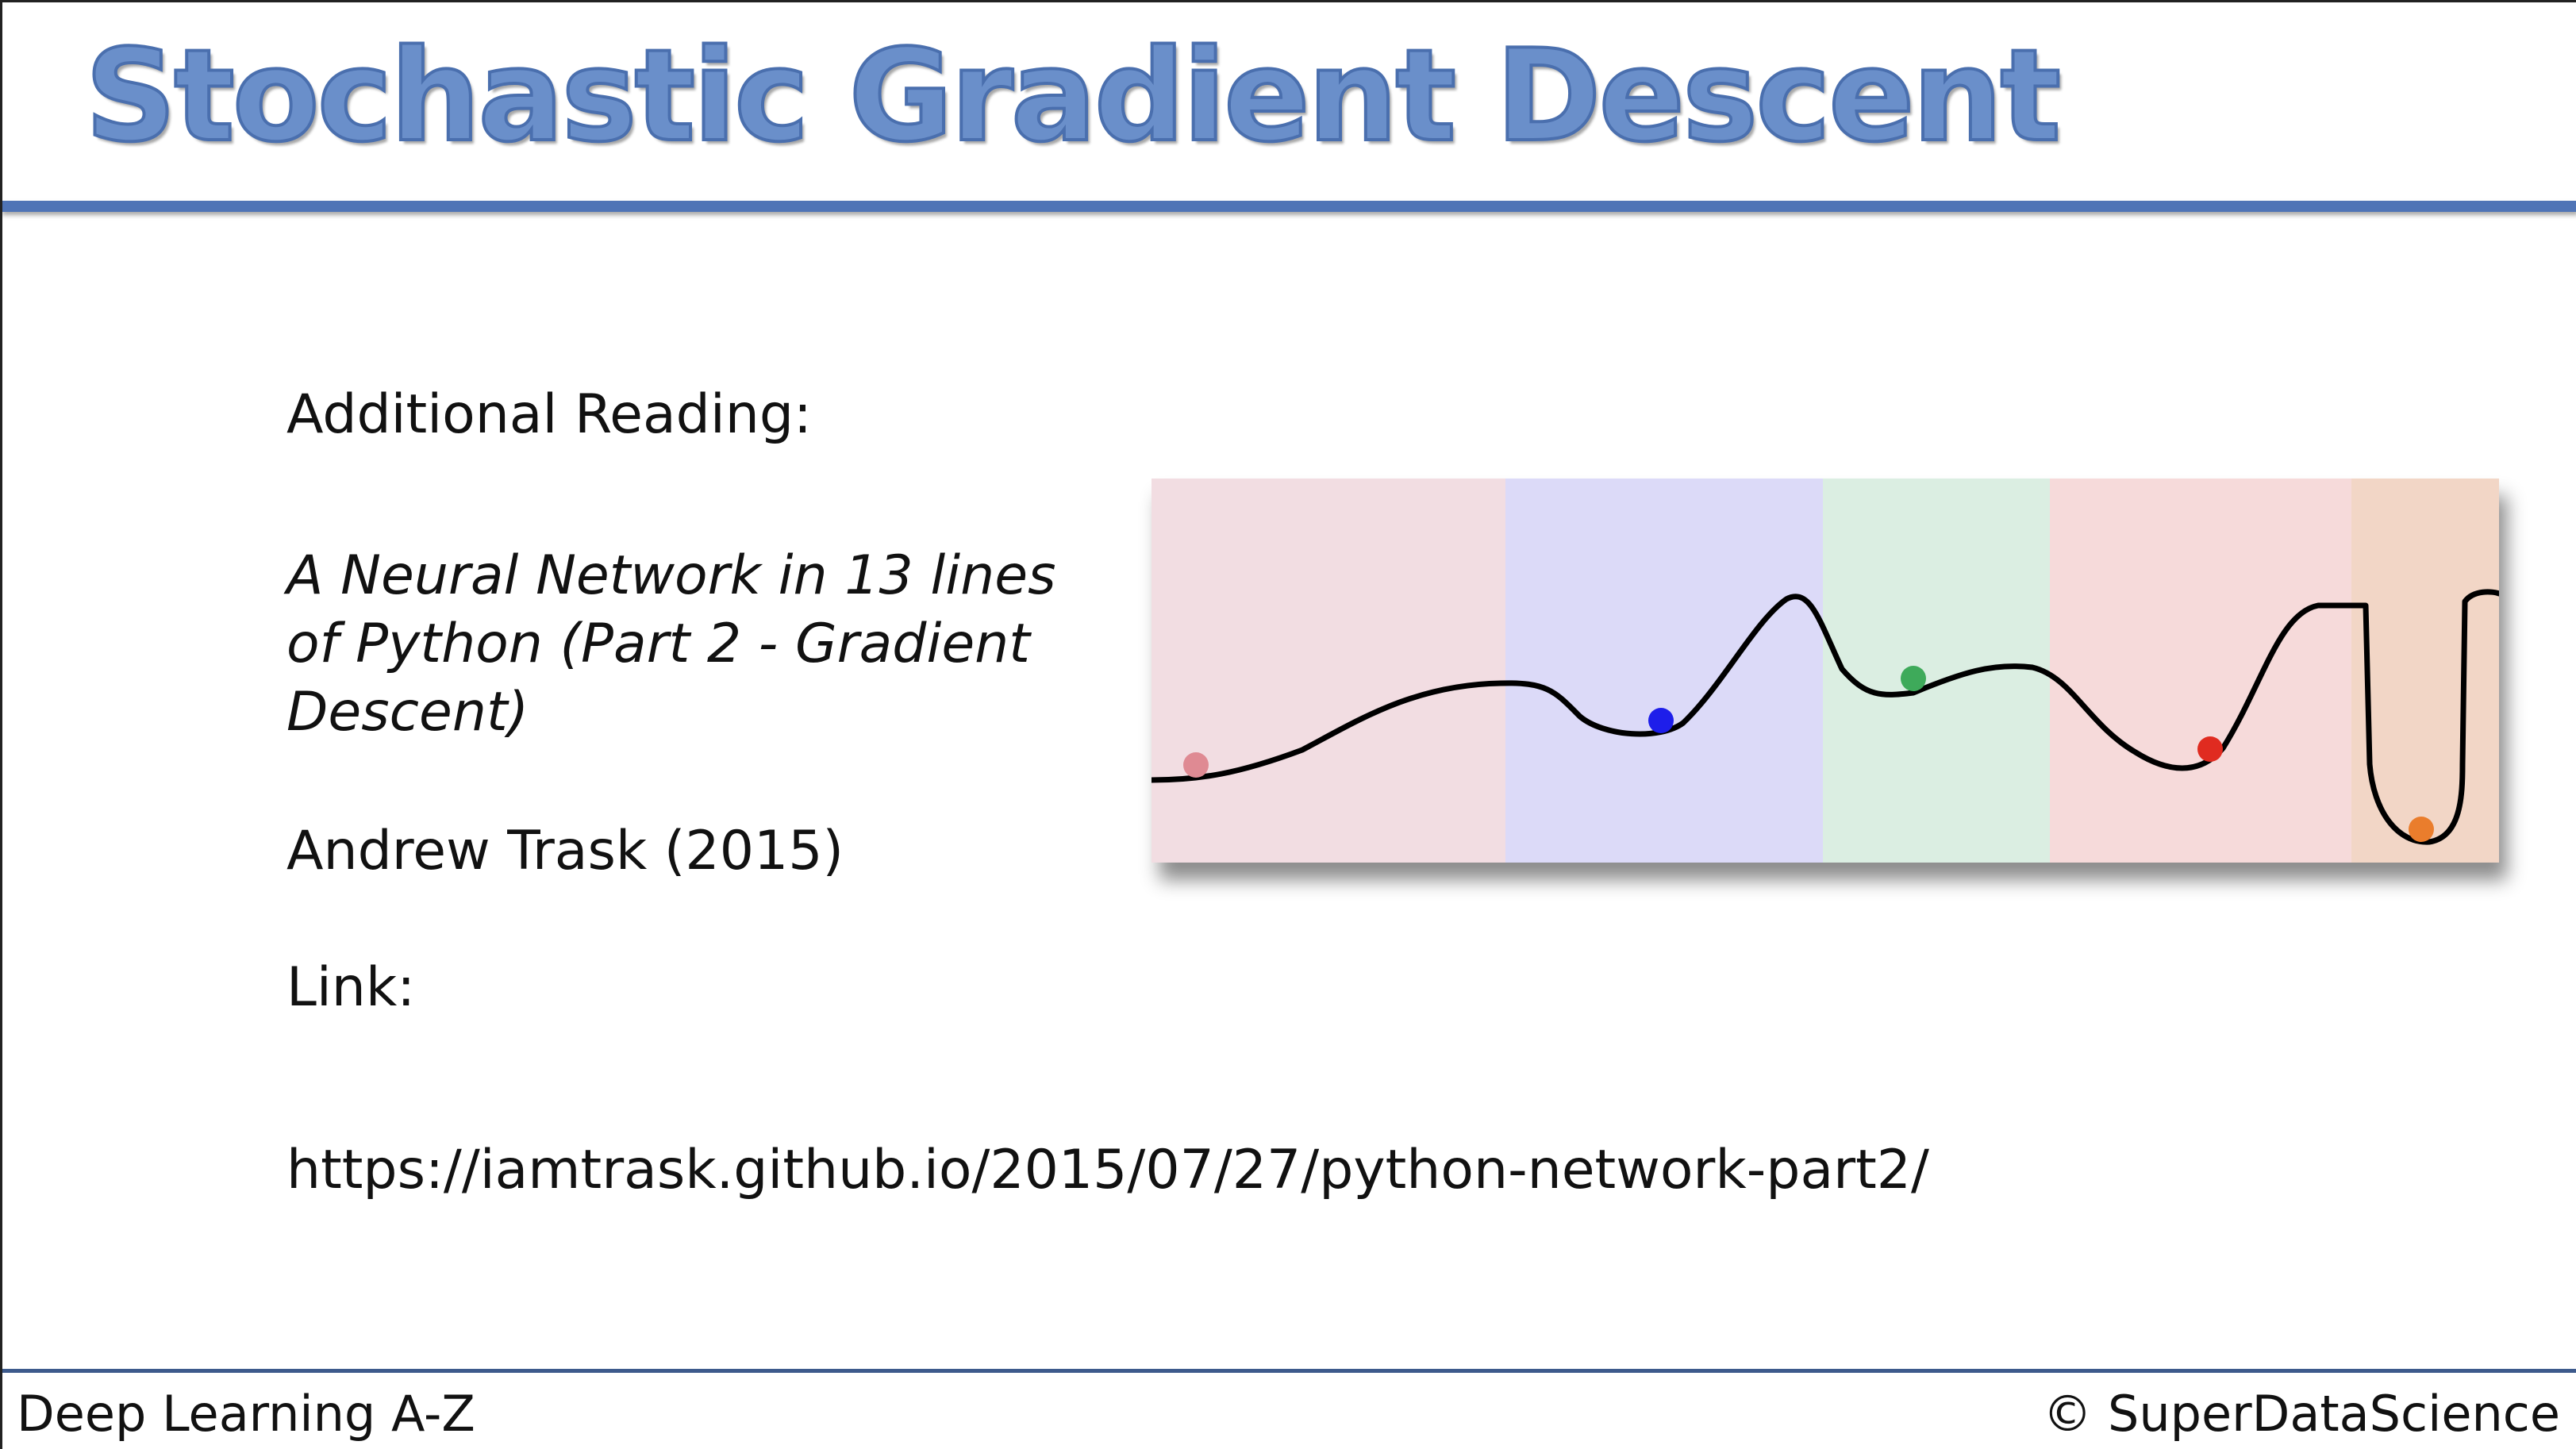 This screenshot has height=1449, width=2576. I want to click on loss-curve, so click(1825, 717).